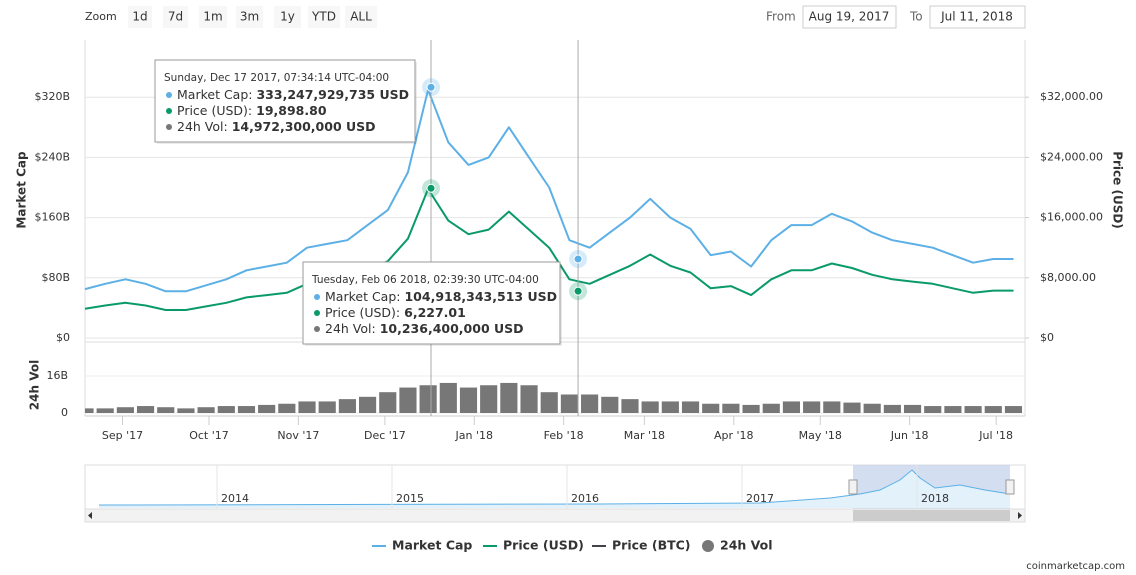 This screenshot has width=1136, height=575. I want to click on y2-tick-label: $8,000.00, so click(1068, 277).